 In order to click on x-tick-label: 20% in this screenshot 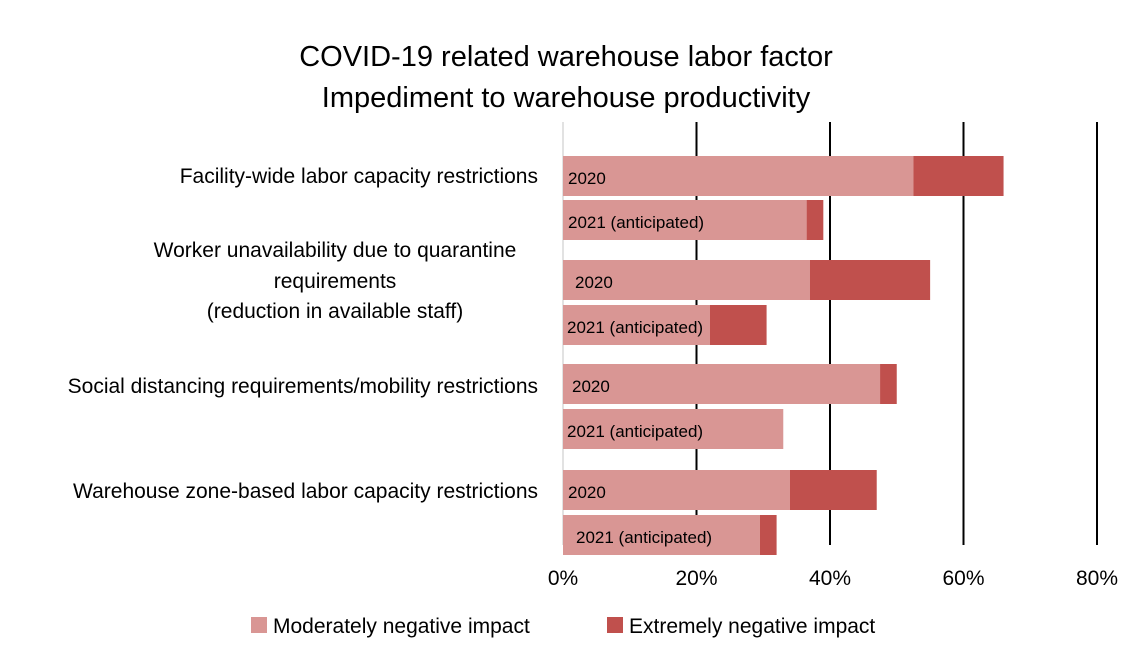, I will do `click(696, 578)`.